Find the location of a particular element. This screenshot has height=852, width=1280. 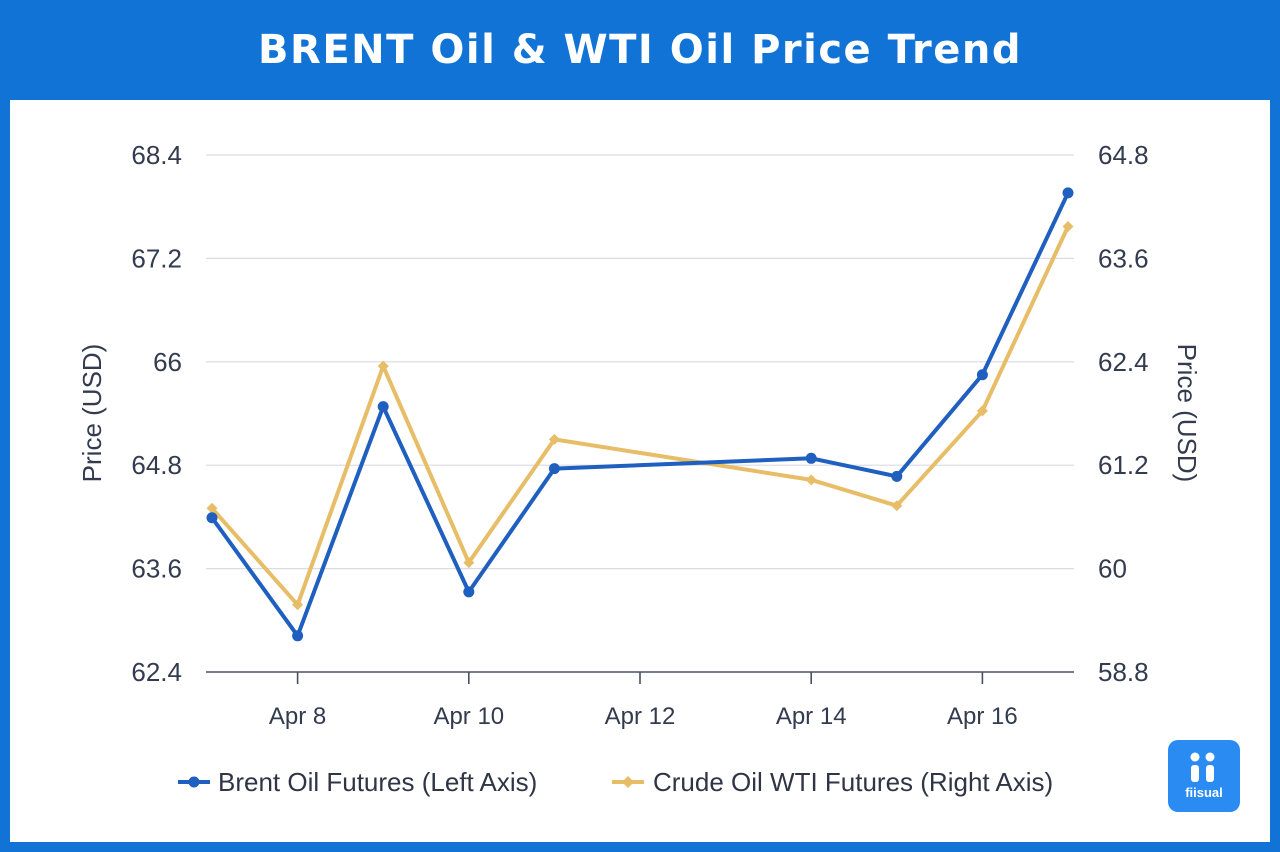

left-tick-label: 67.2 is located at coordinates (156, 258).